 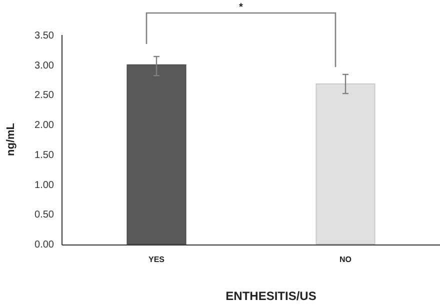 I want to click on y-tick-label: 1.50, so click(x=44, y=155).